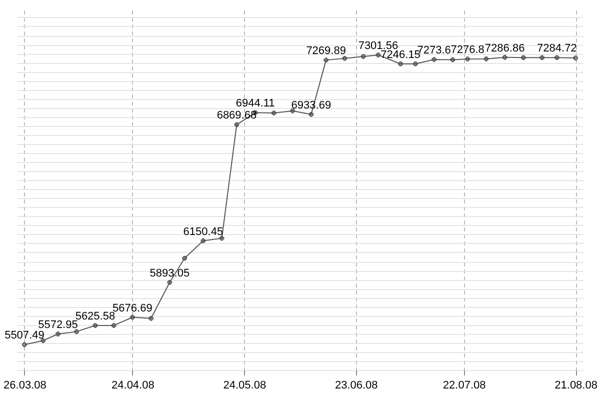 The height and width of the screenshot is (400, 600). I want to click on x-tick-label: 21.08.08, so click(576, 386).